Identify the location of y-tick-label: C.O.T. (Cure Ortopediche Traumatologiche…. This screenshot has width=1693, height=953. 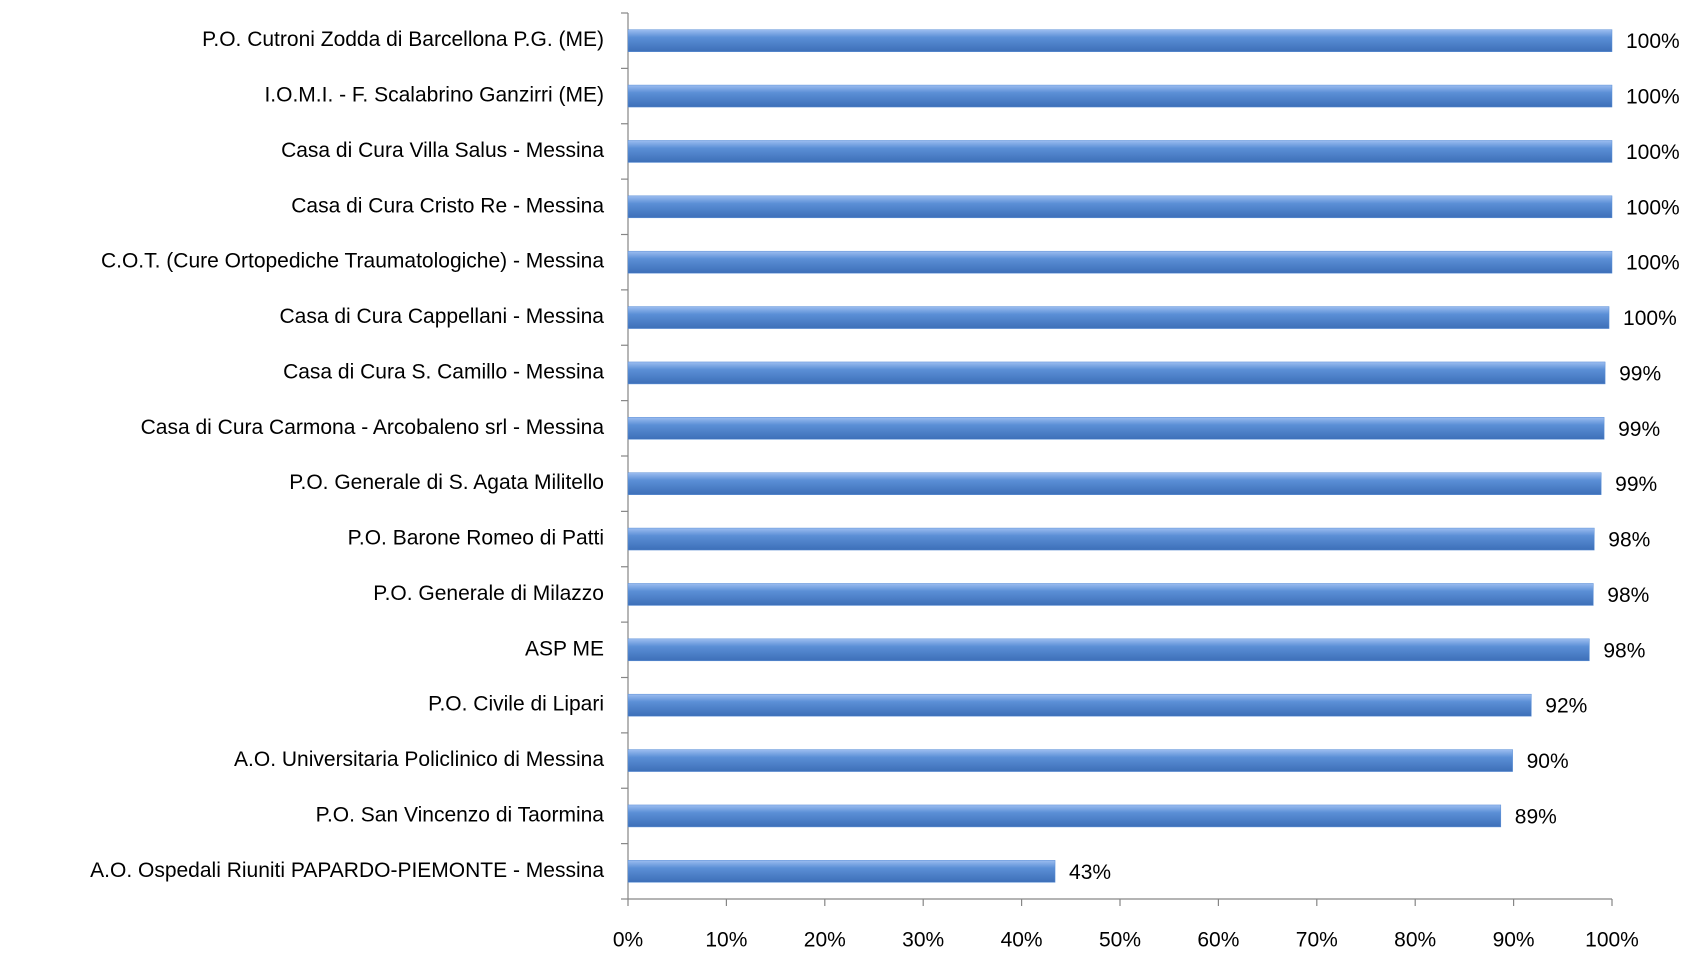
(352, 261).